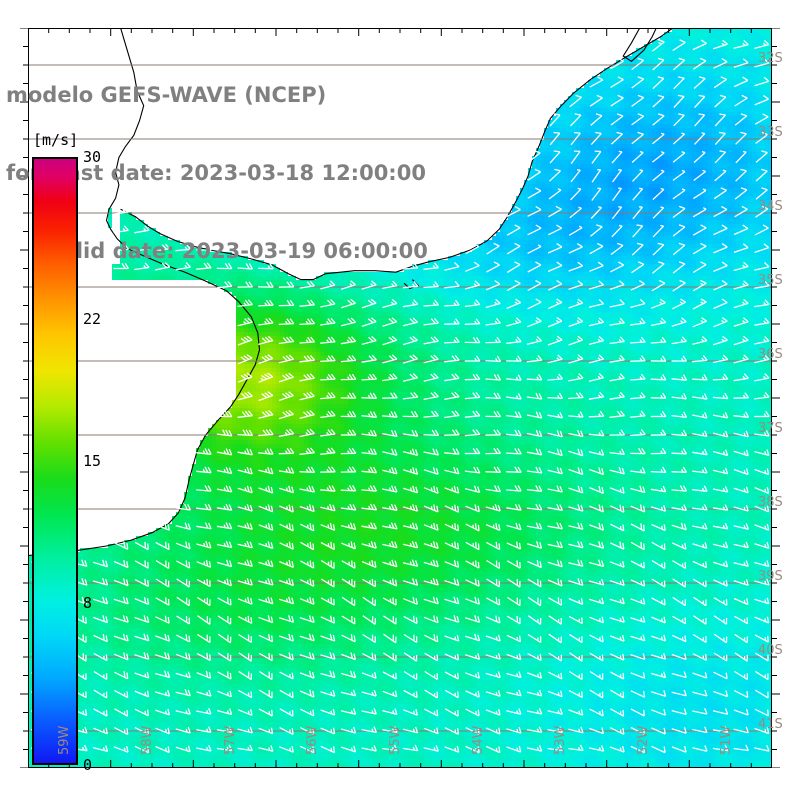  Describe the element at coordinates (147, 740) in the screenshot. I see `lon-label-58W: 58W` at that location.